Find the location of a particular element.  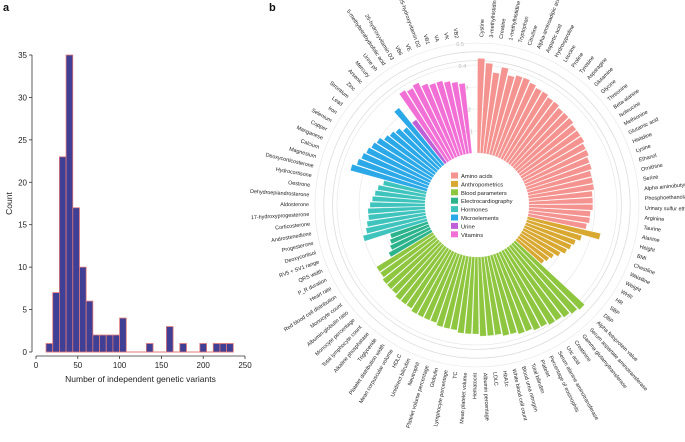

radial-category-label: Mean platelet volume is located at coordinates (463, 398).